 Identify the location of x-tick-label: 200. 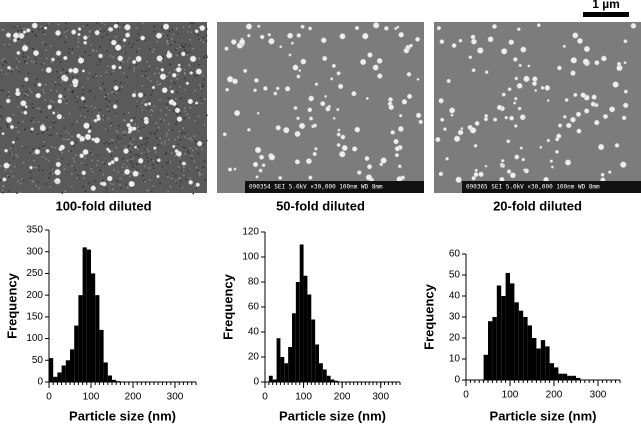
(133, 397).